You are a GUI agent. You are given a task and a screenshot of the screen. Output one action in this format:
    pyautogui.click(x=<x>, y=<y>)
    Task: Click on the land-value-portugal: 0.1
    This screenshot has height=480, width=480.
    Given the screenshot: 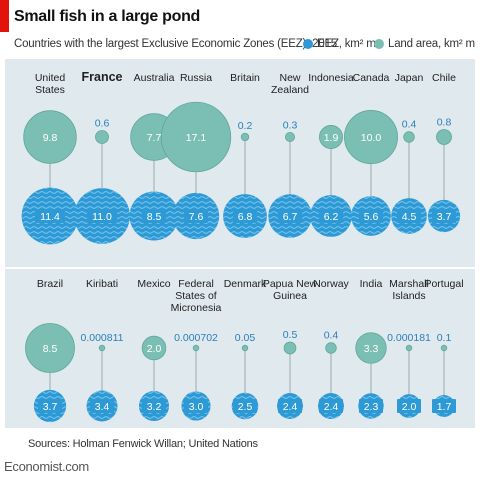 What is the action you would take?
    pyautogui.click(x=444, y=338)
    